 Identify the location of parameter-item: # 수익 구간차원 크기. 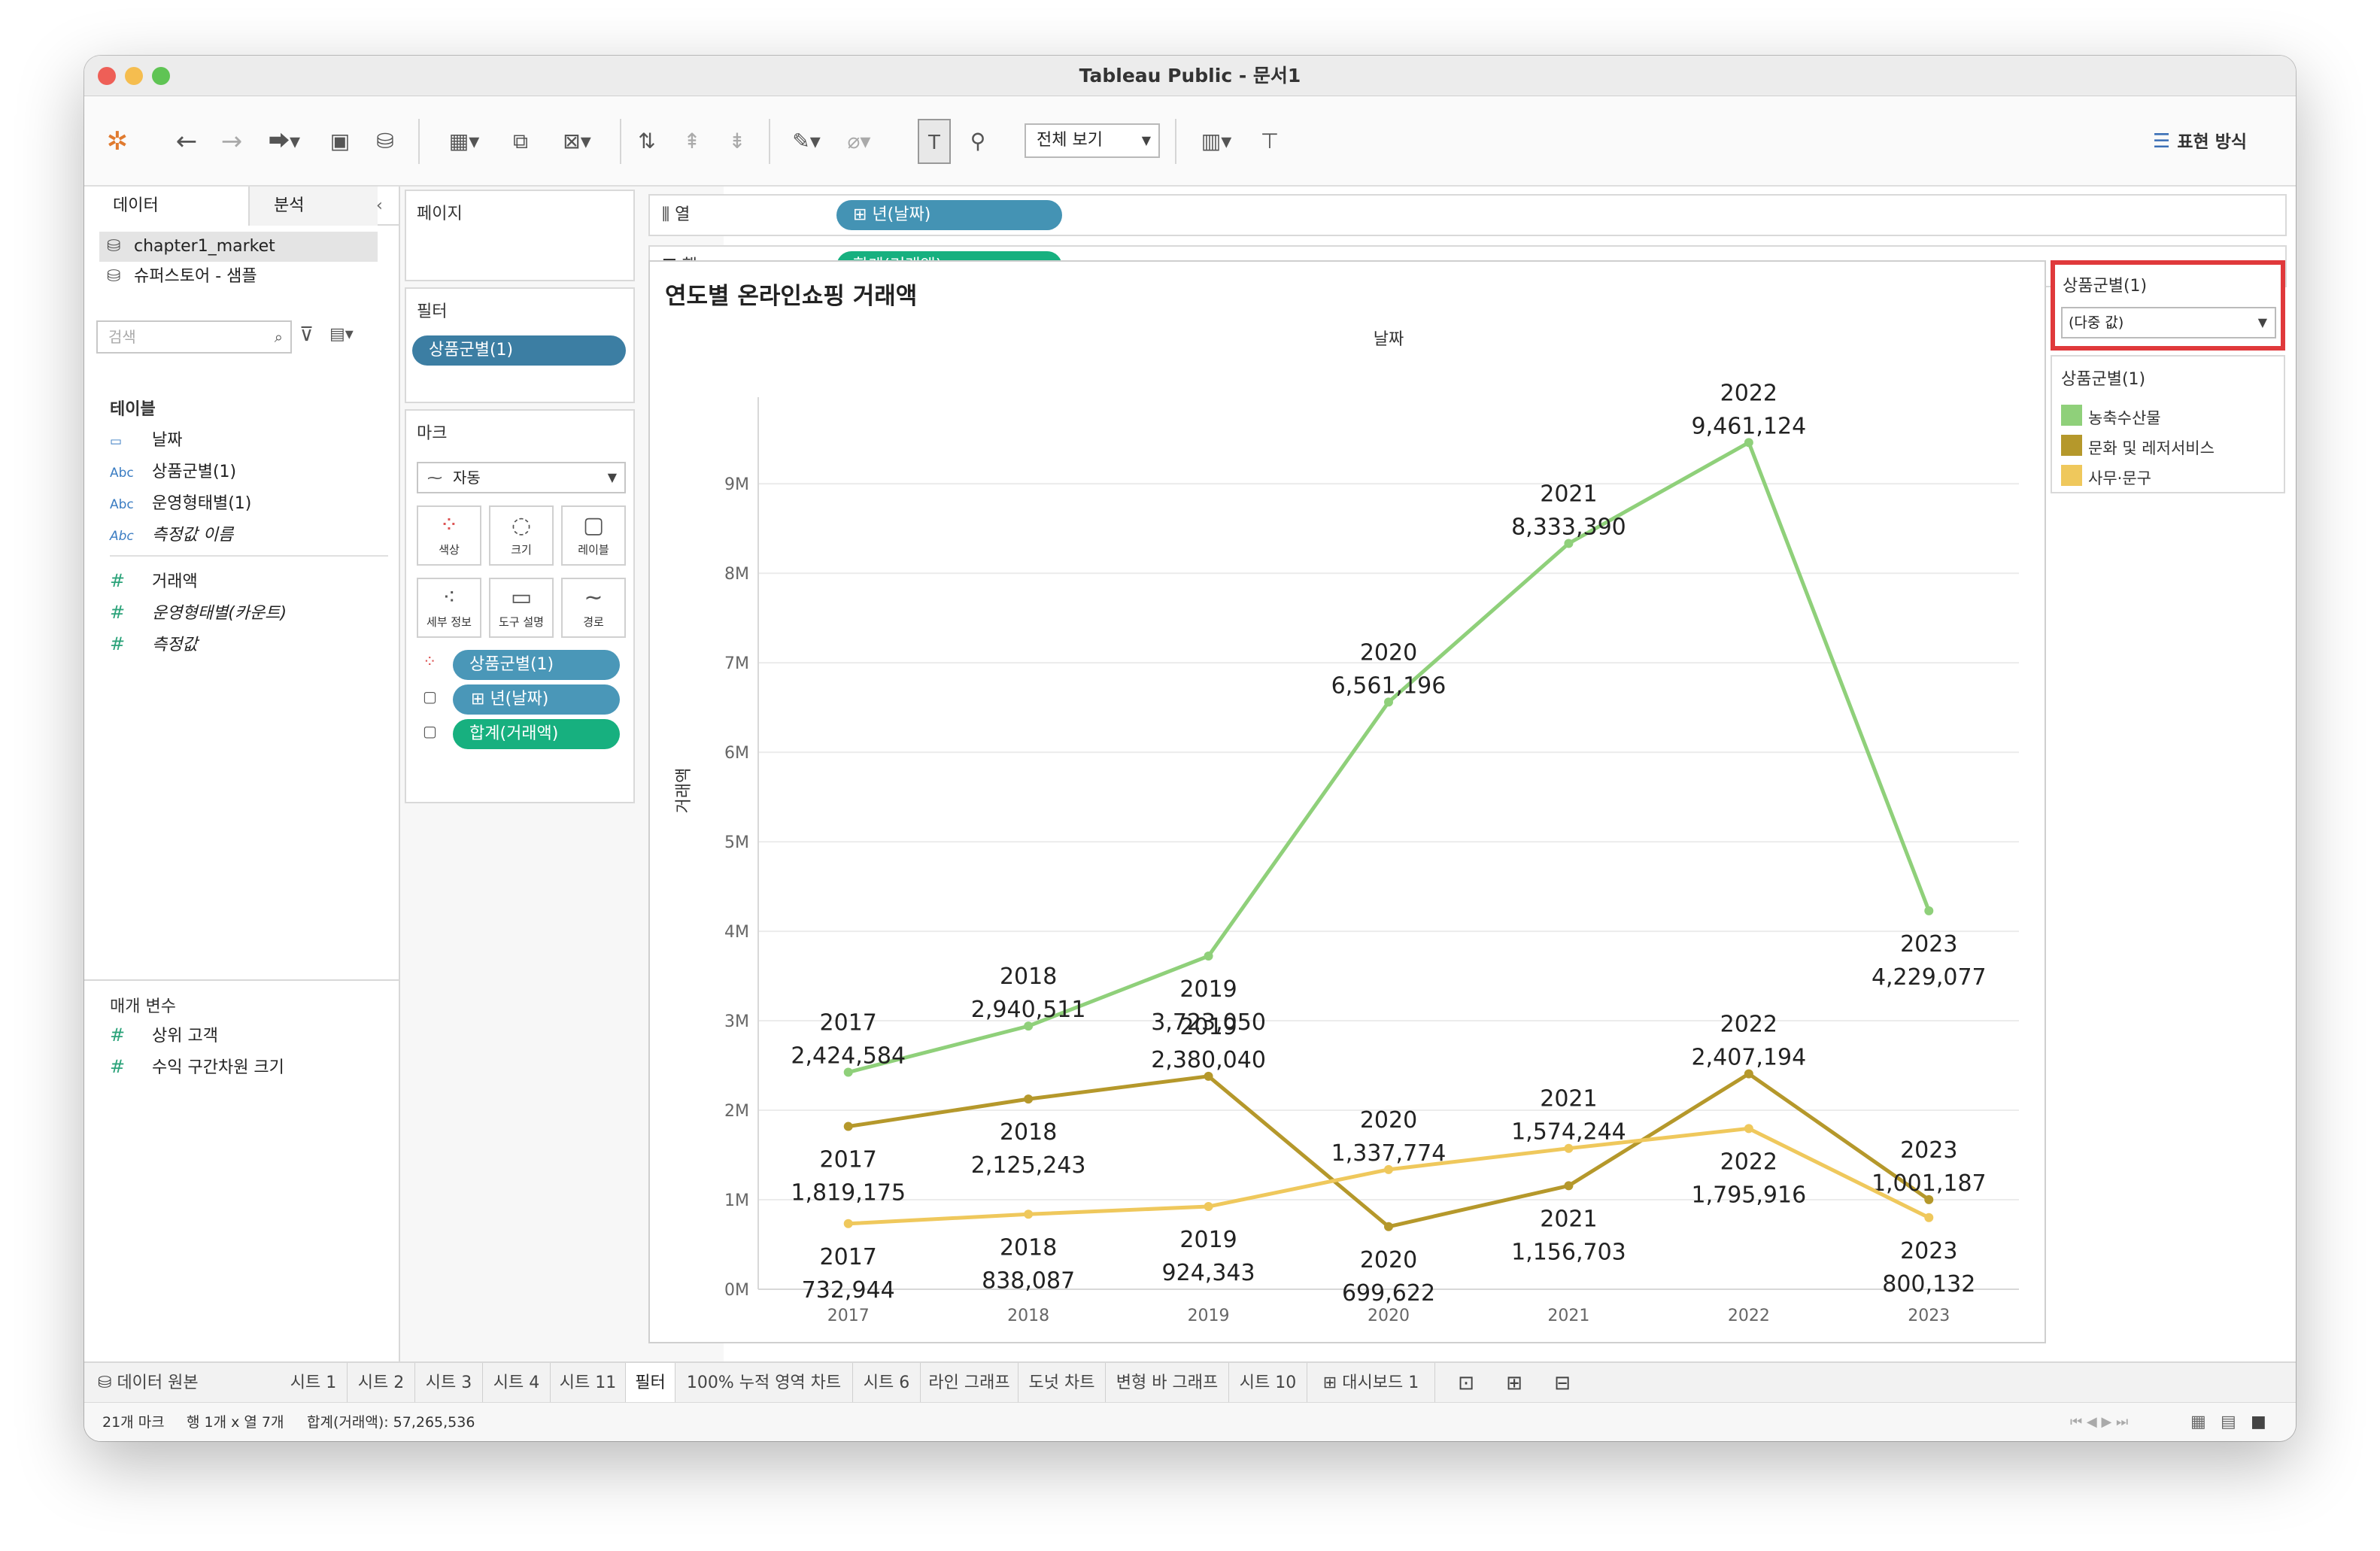
(197, 1067).